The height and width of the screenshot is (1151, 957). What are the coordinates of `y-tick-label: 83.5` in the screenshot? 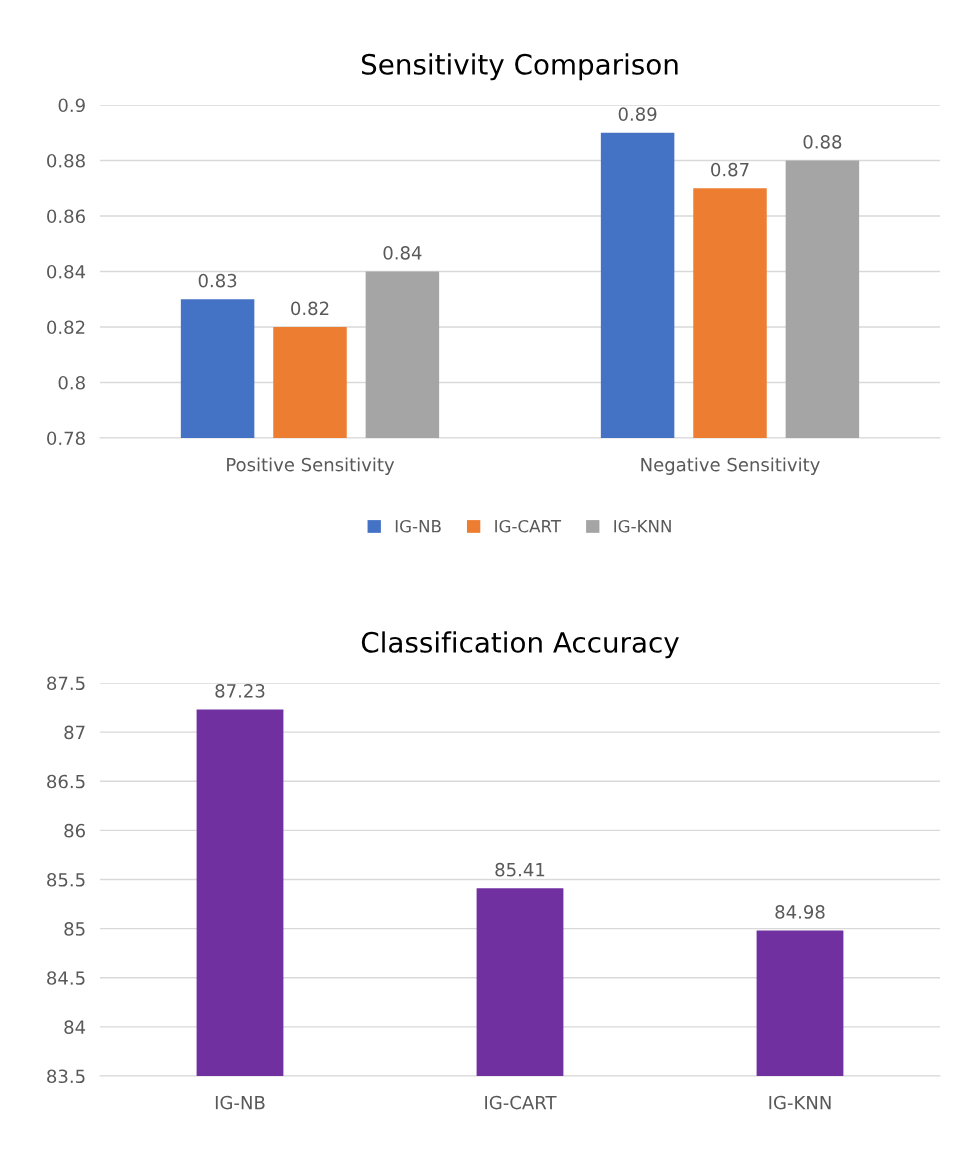 It's located at (66, 1076).